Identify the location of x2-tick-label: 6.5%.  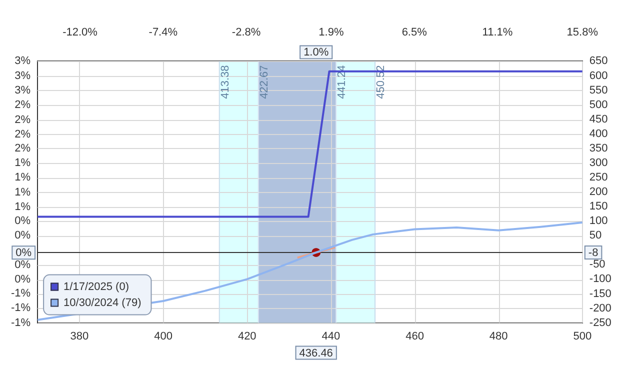
(415, 32).